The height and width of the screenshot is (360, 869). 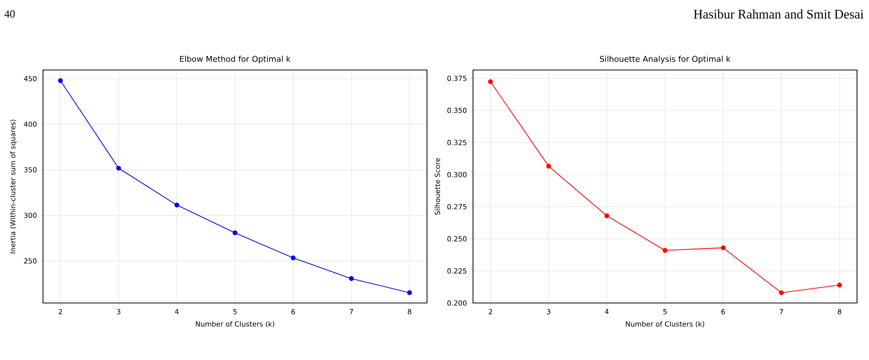 I want to click on chart-title: Silhouette Analysis for Optimal k, so click(x=665, y=60).